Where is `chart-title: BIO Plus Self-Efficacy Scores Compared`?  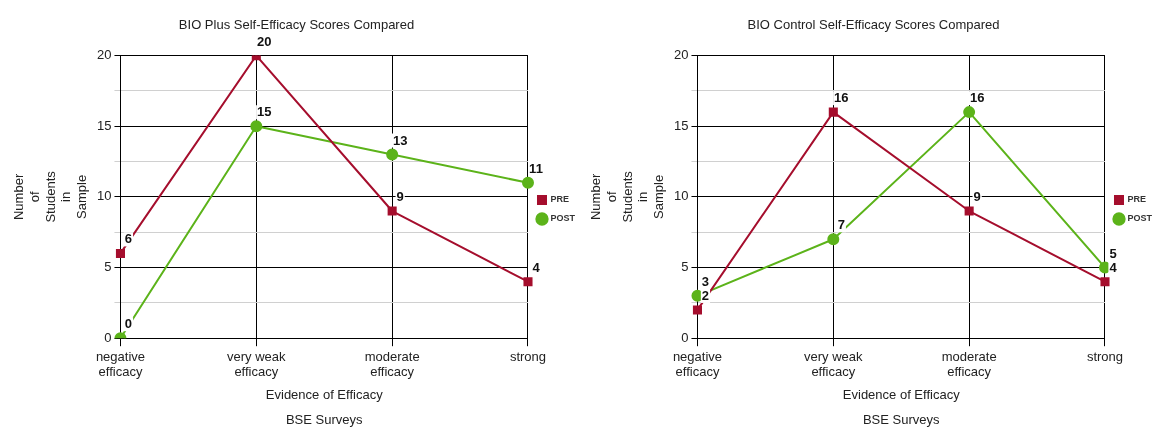 chart-title: BIO Plus Self-Efficacy Scores Compared is located at coordinates (296, 25).